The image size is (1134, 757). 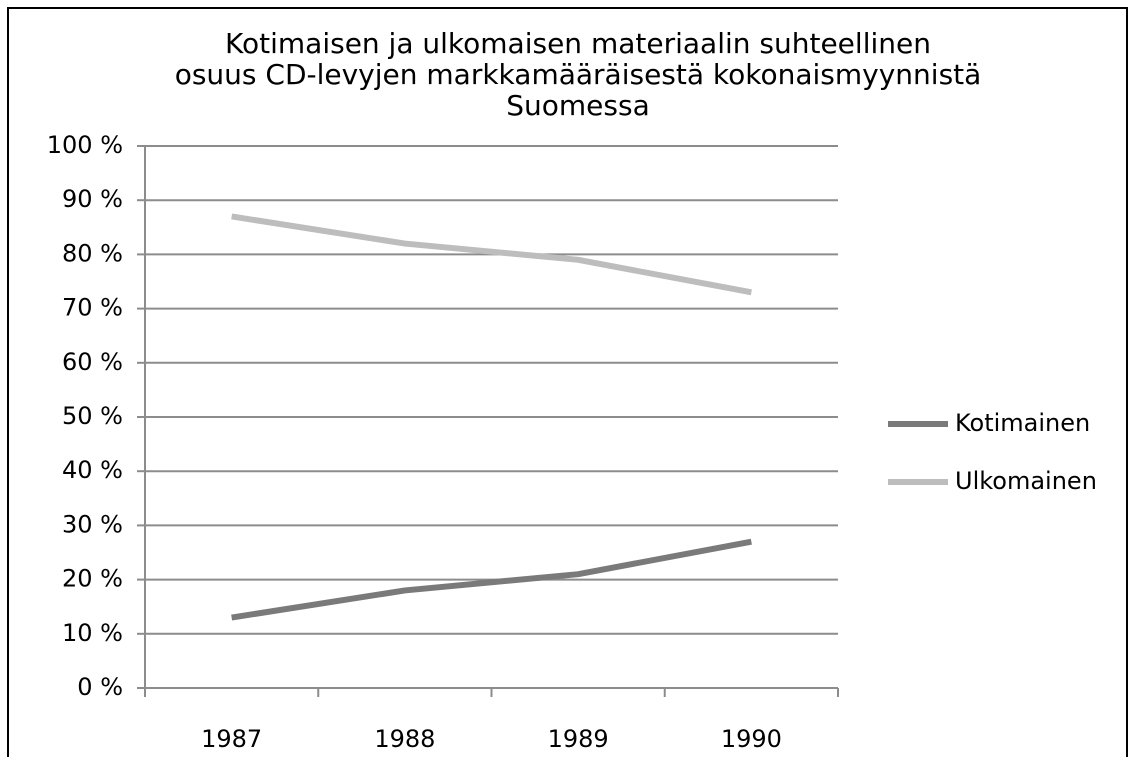 What do you see at coordinates (1026, 481) in the screenshot?
I see `legend-label: Ulkomainen` at bounding box center [1026, 481].